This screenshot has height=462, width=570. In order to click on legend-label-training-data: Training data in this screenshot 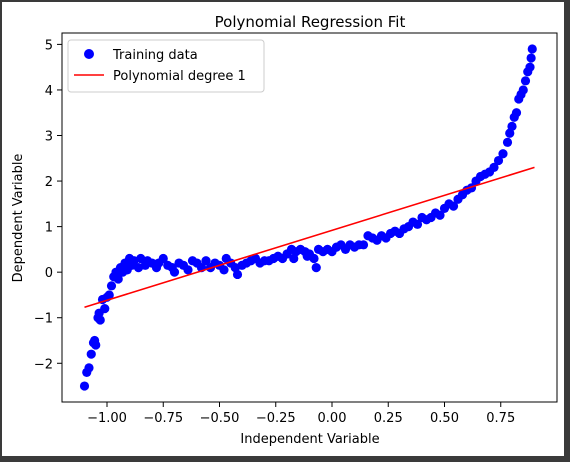, I will do `click(155, 55)`.